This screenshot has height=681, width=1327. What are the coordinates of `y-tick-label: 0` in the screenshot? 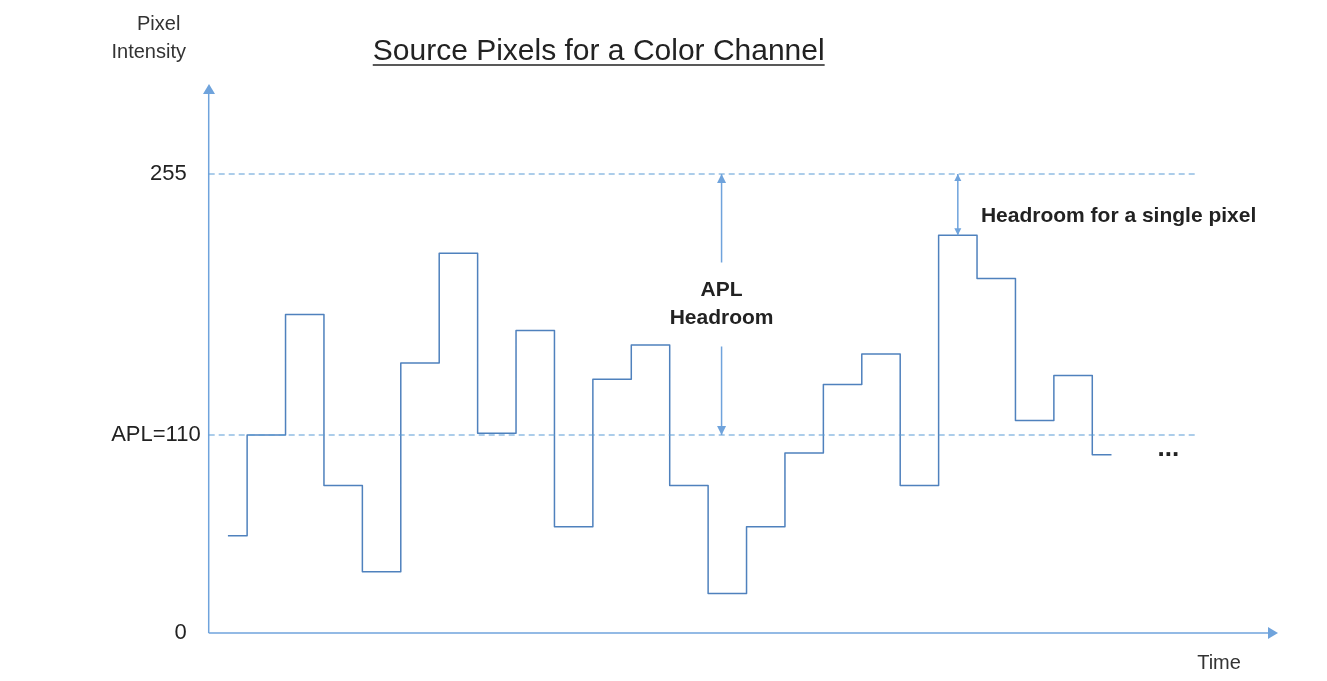 It's located at (180, 632).